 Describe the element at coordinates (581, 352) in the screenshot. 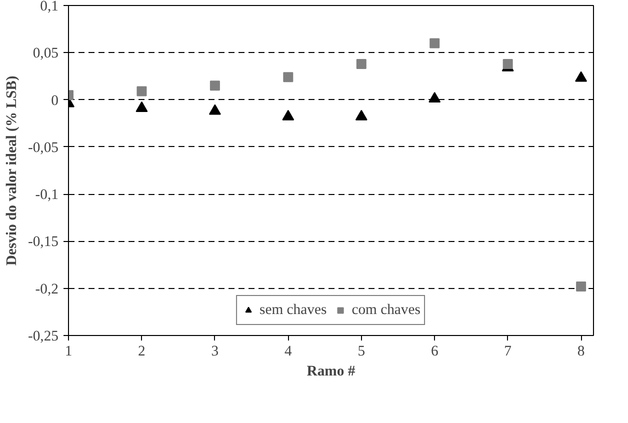

I see `x-tick-label: 8` at that location.